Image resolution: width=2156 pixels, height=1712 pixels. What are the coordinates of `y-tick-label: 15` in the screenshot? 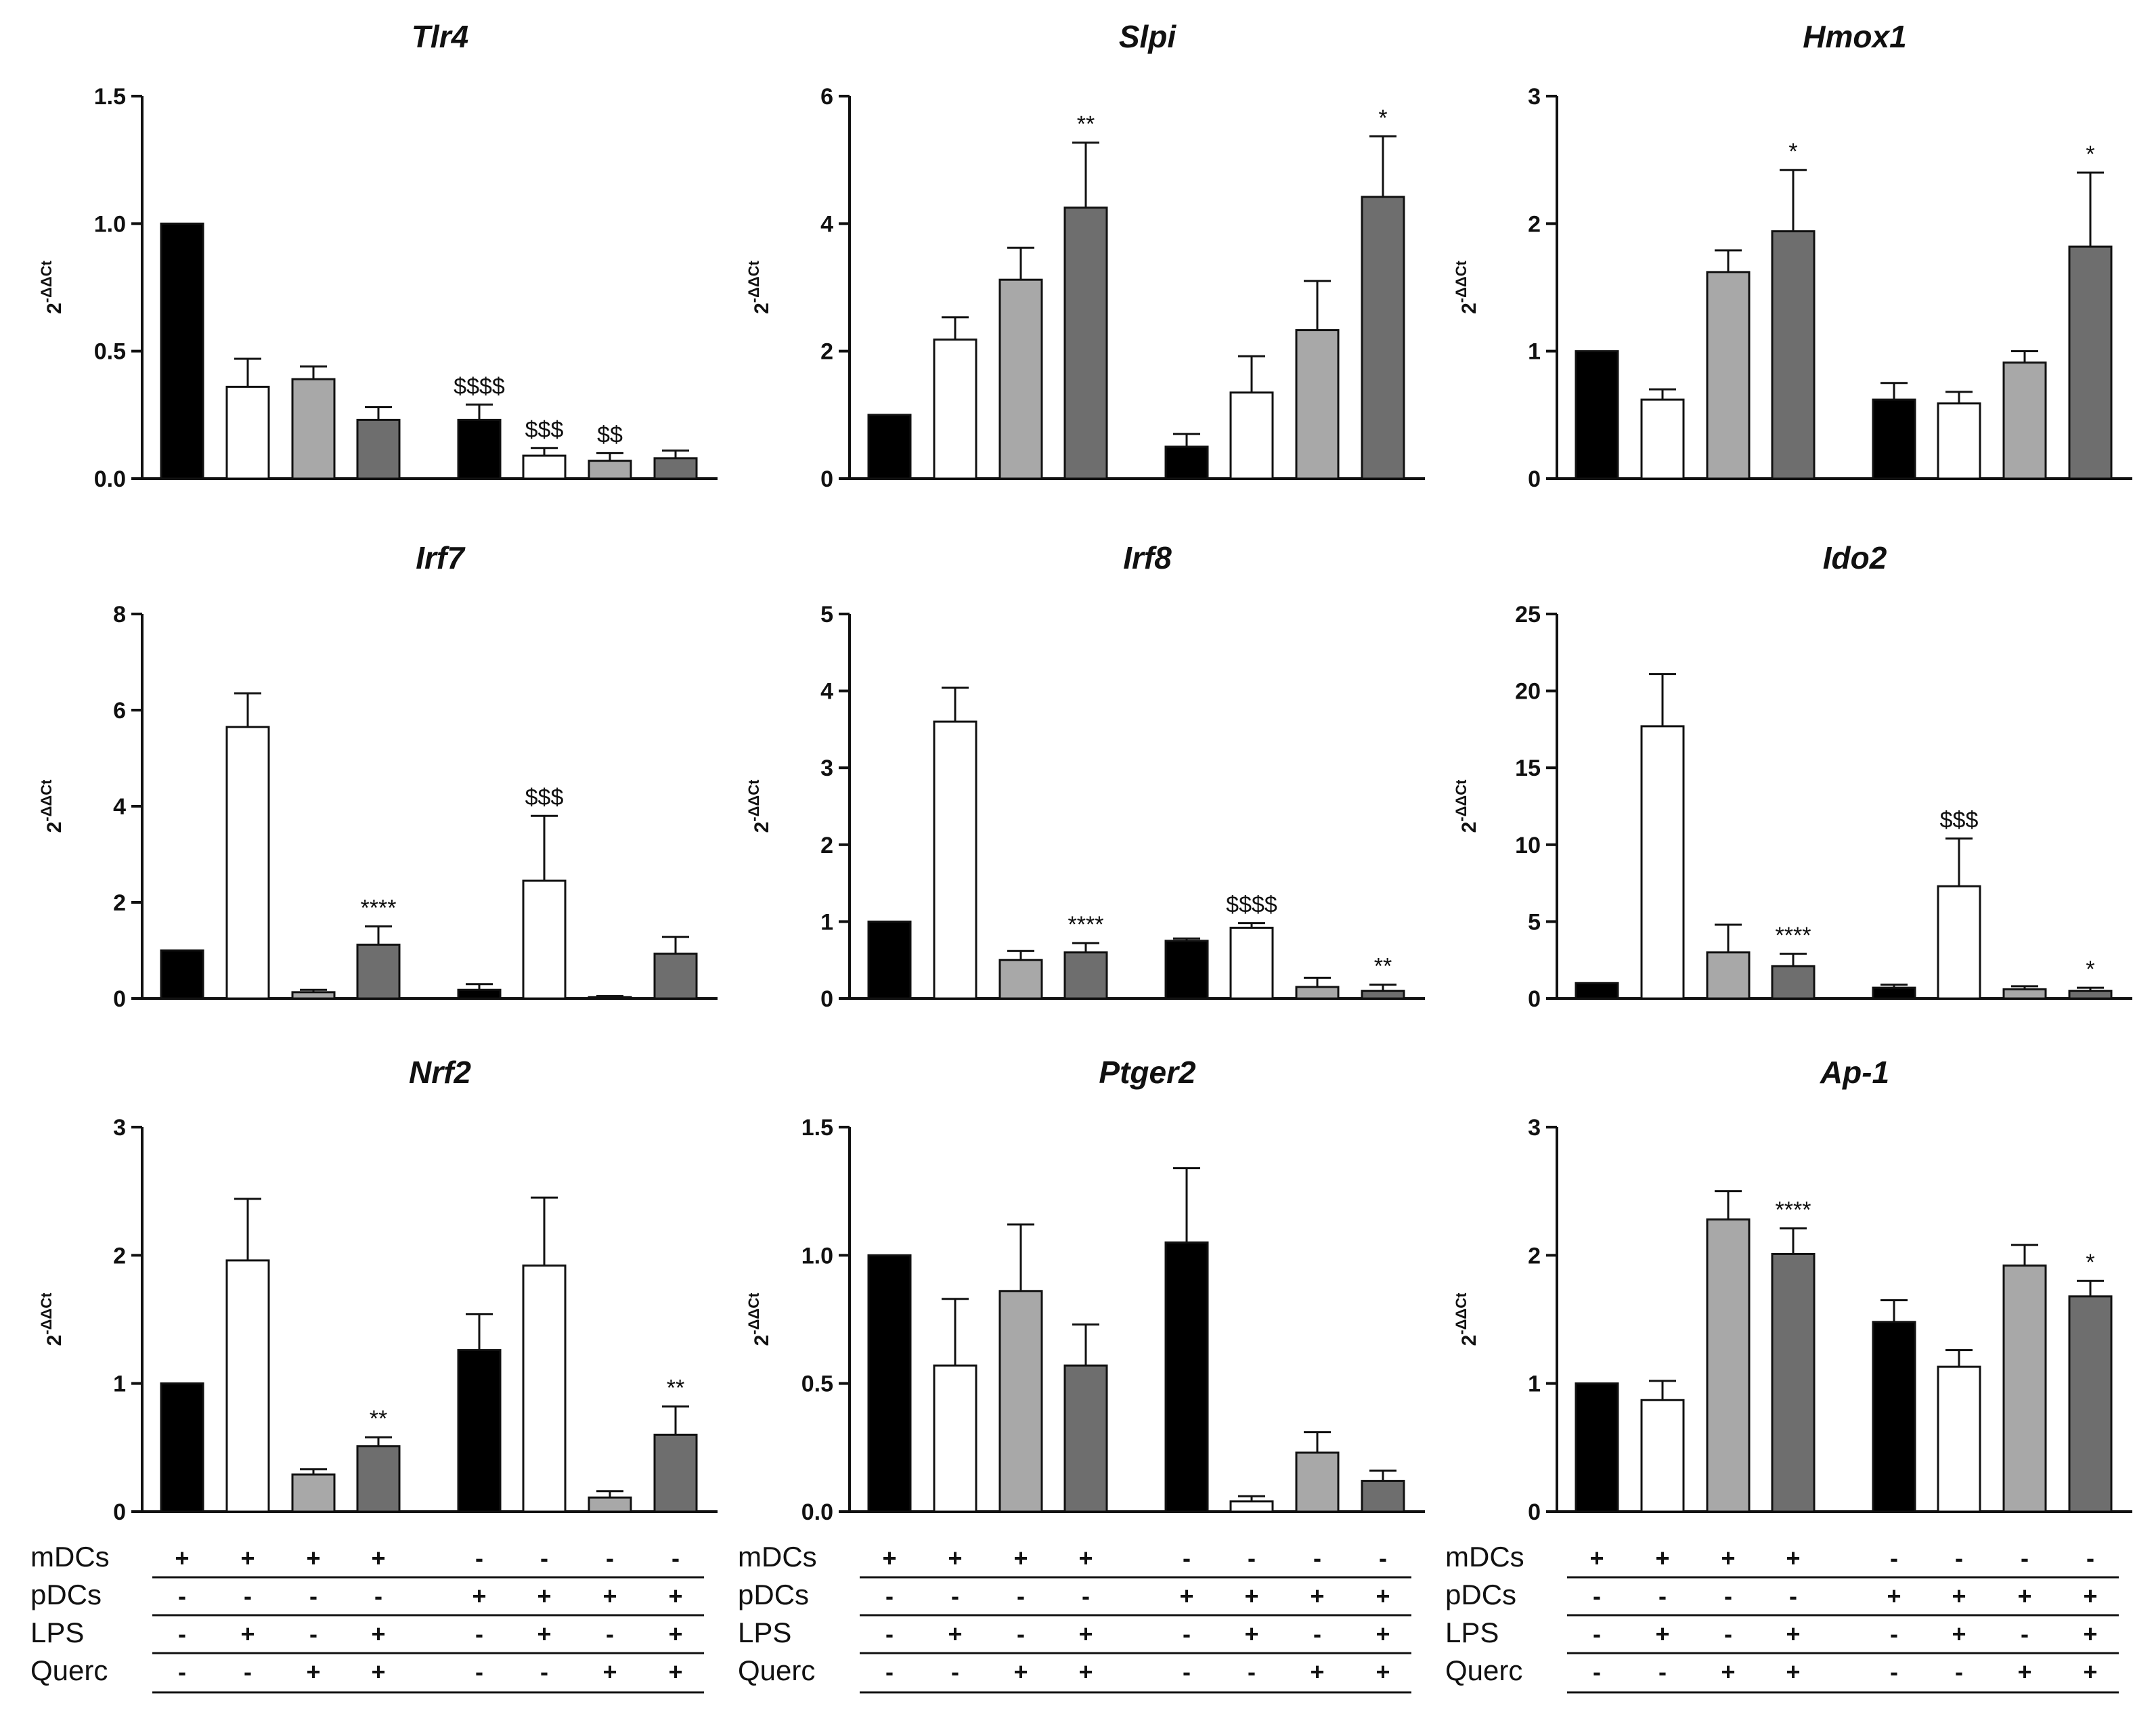 It's located at (1528, 768).